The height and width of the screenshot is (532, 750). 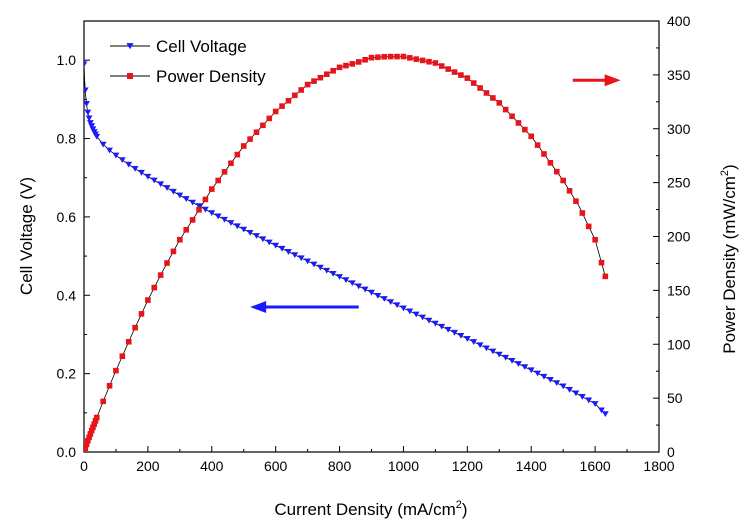 What do you see at coordinates (679, 237) in the screenshot?
I see `y-right-tick-label: 200` at bounding box center [679, 237].